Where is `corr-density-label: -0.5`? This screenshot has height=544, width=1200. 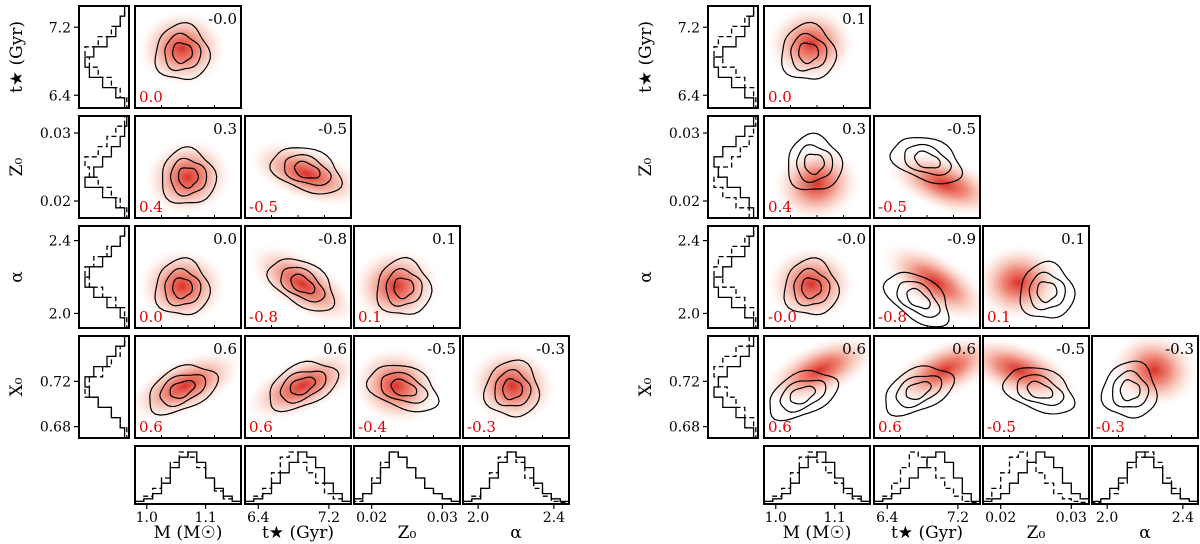 corr-density-label: -0.5 is located at coordinates (1001, 427).